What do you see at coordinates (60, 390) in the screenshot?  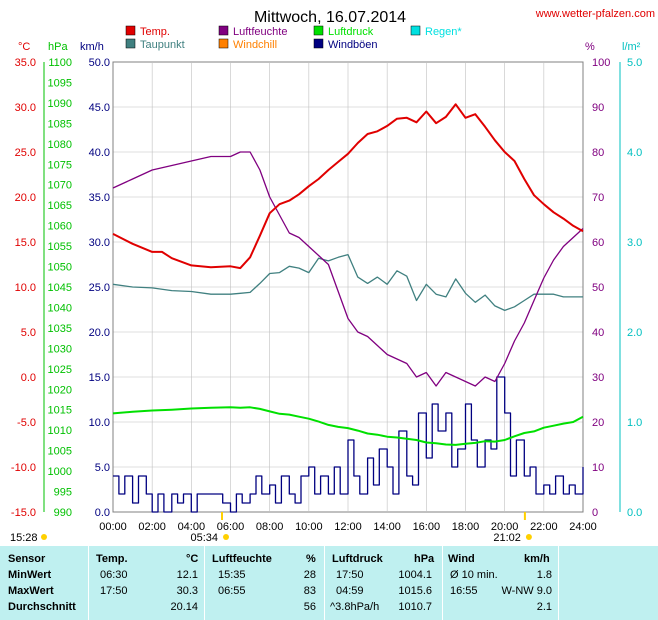 I see `pressure-tick-label: 1020` at bounding box center [60, 390].